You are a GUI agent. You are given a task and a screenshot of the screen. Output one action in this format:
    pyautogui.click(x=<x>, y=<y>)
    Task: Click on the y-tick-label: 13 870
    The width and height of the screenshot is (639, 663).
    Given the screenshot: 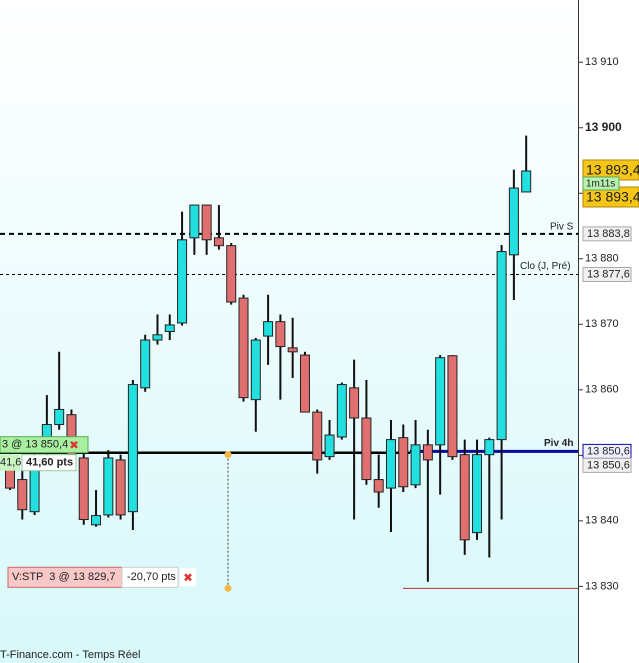 What is the action you would take?
    pyautogui.click(x=602, y=324)
    